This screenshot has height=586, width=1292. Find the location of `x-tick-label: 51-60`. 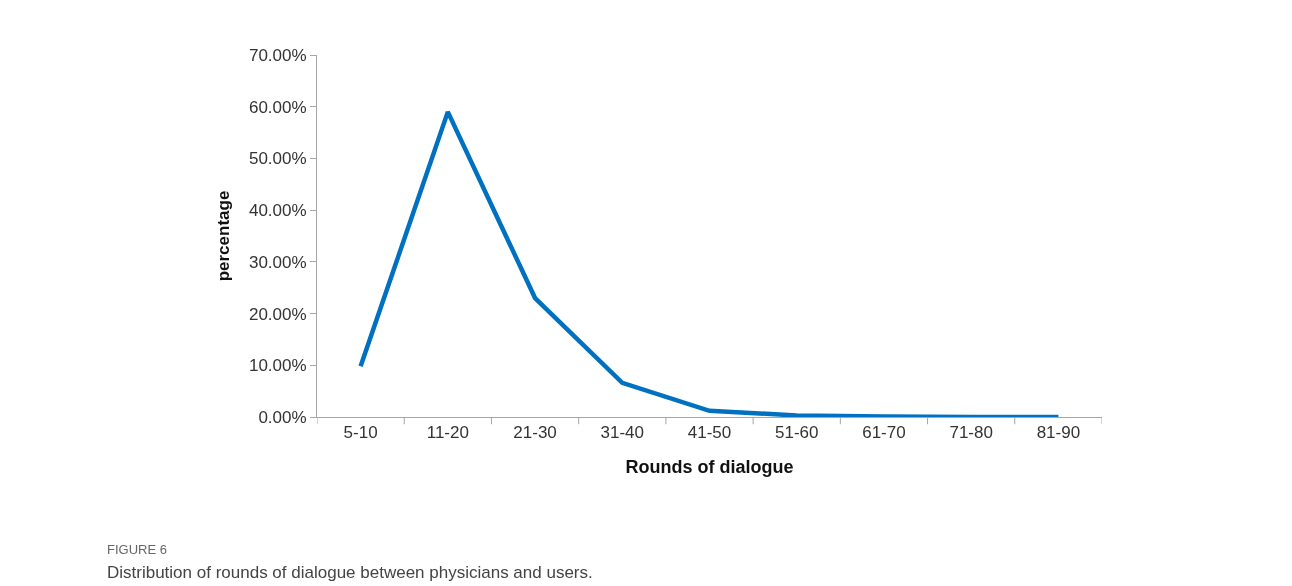

x-tick-label: 51-60 is located at coordinates (796, 433).